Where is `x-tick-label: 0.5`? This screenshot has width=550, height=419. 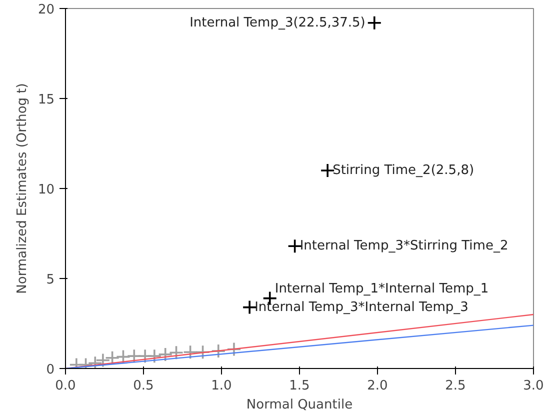 x-tick-label: 0.5 is located at coordinates (143, 386).